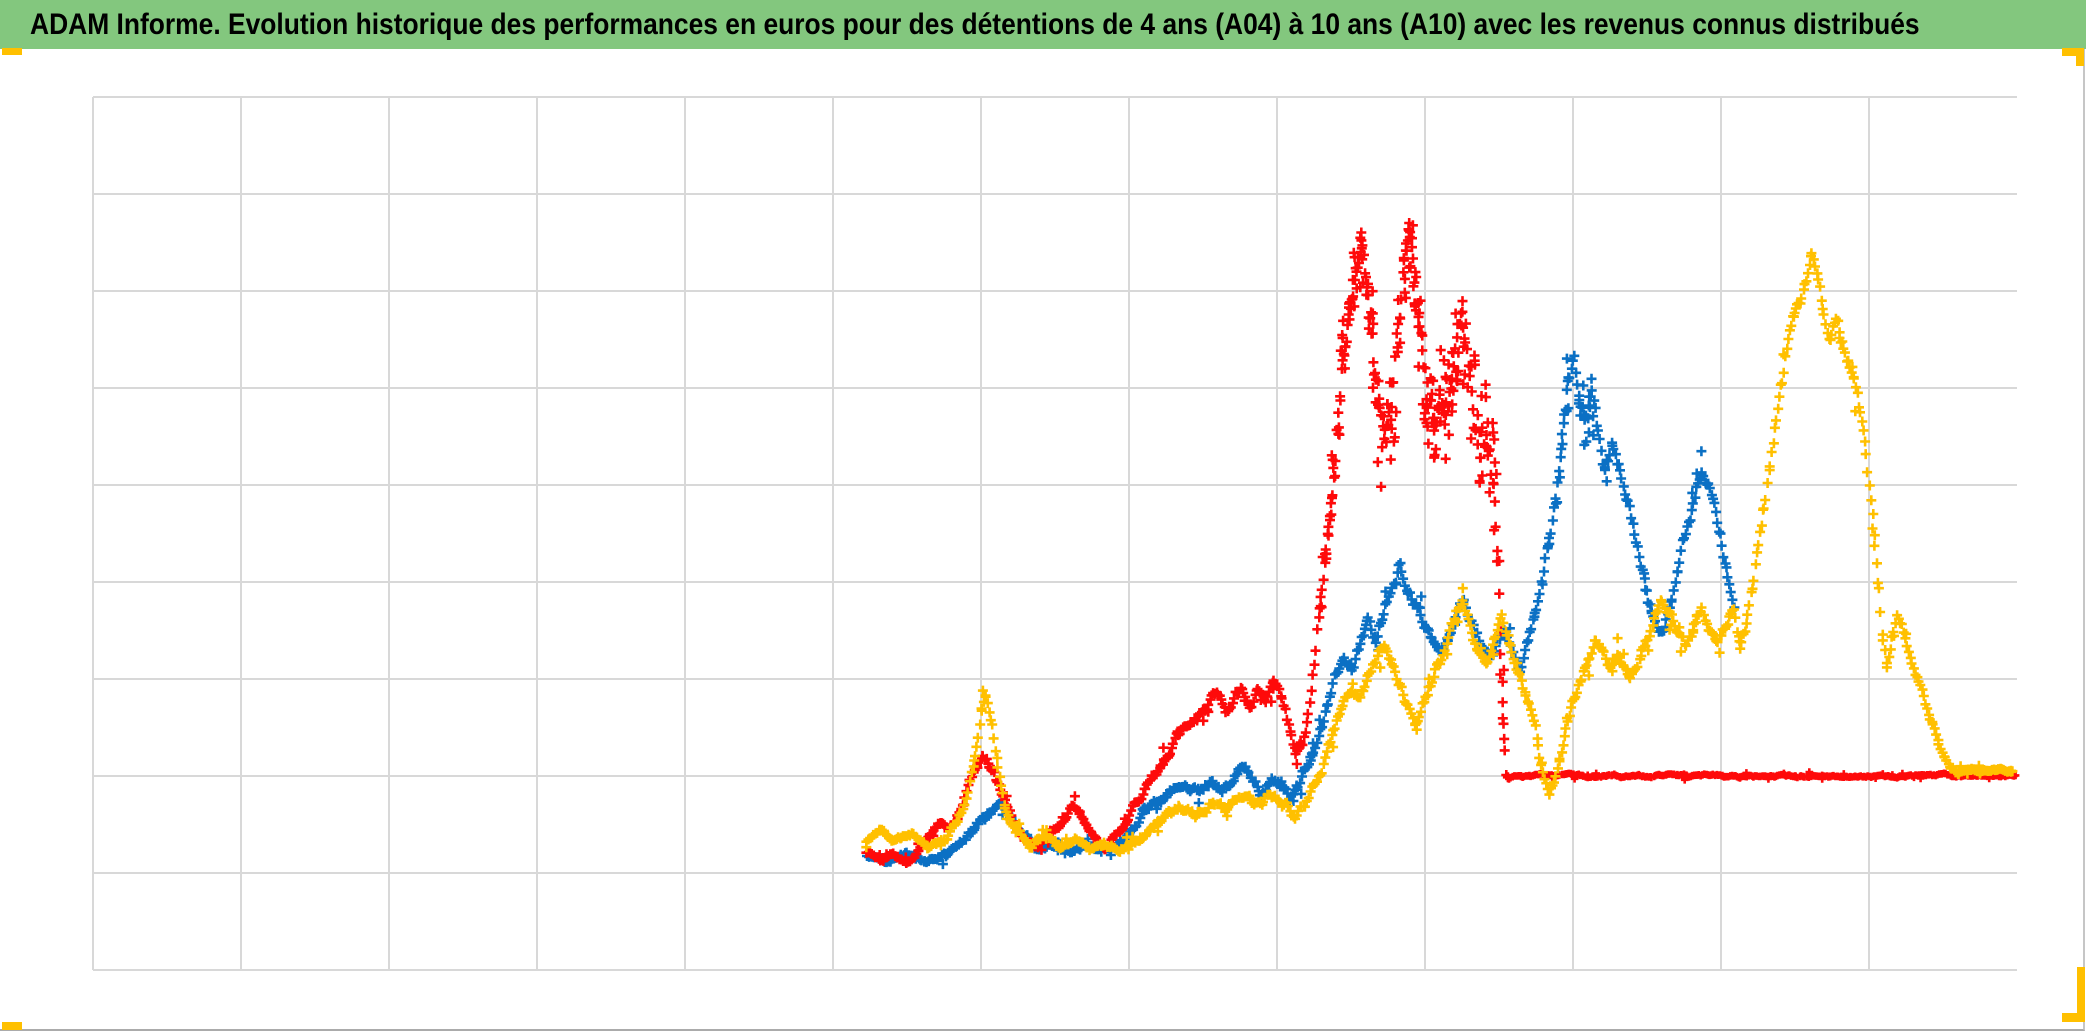 The width and height of the screenshot is (2086, 1031). Describe the element at coordinates (2081, 994) in the screenshot. I see `yellow-accent-bottom-right-v` at that location.